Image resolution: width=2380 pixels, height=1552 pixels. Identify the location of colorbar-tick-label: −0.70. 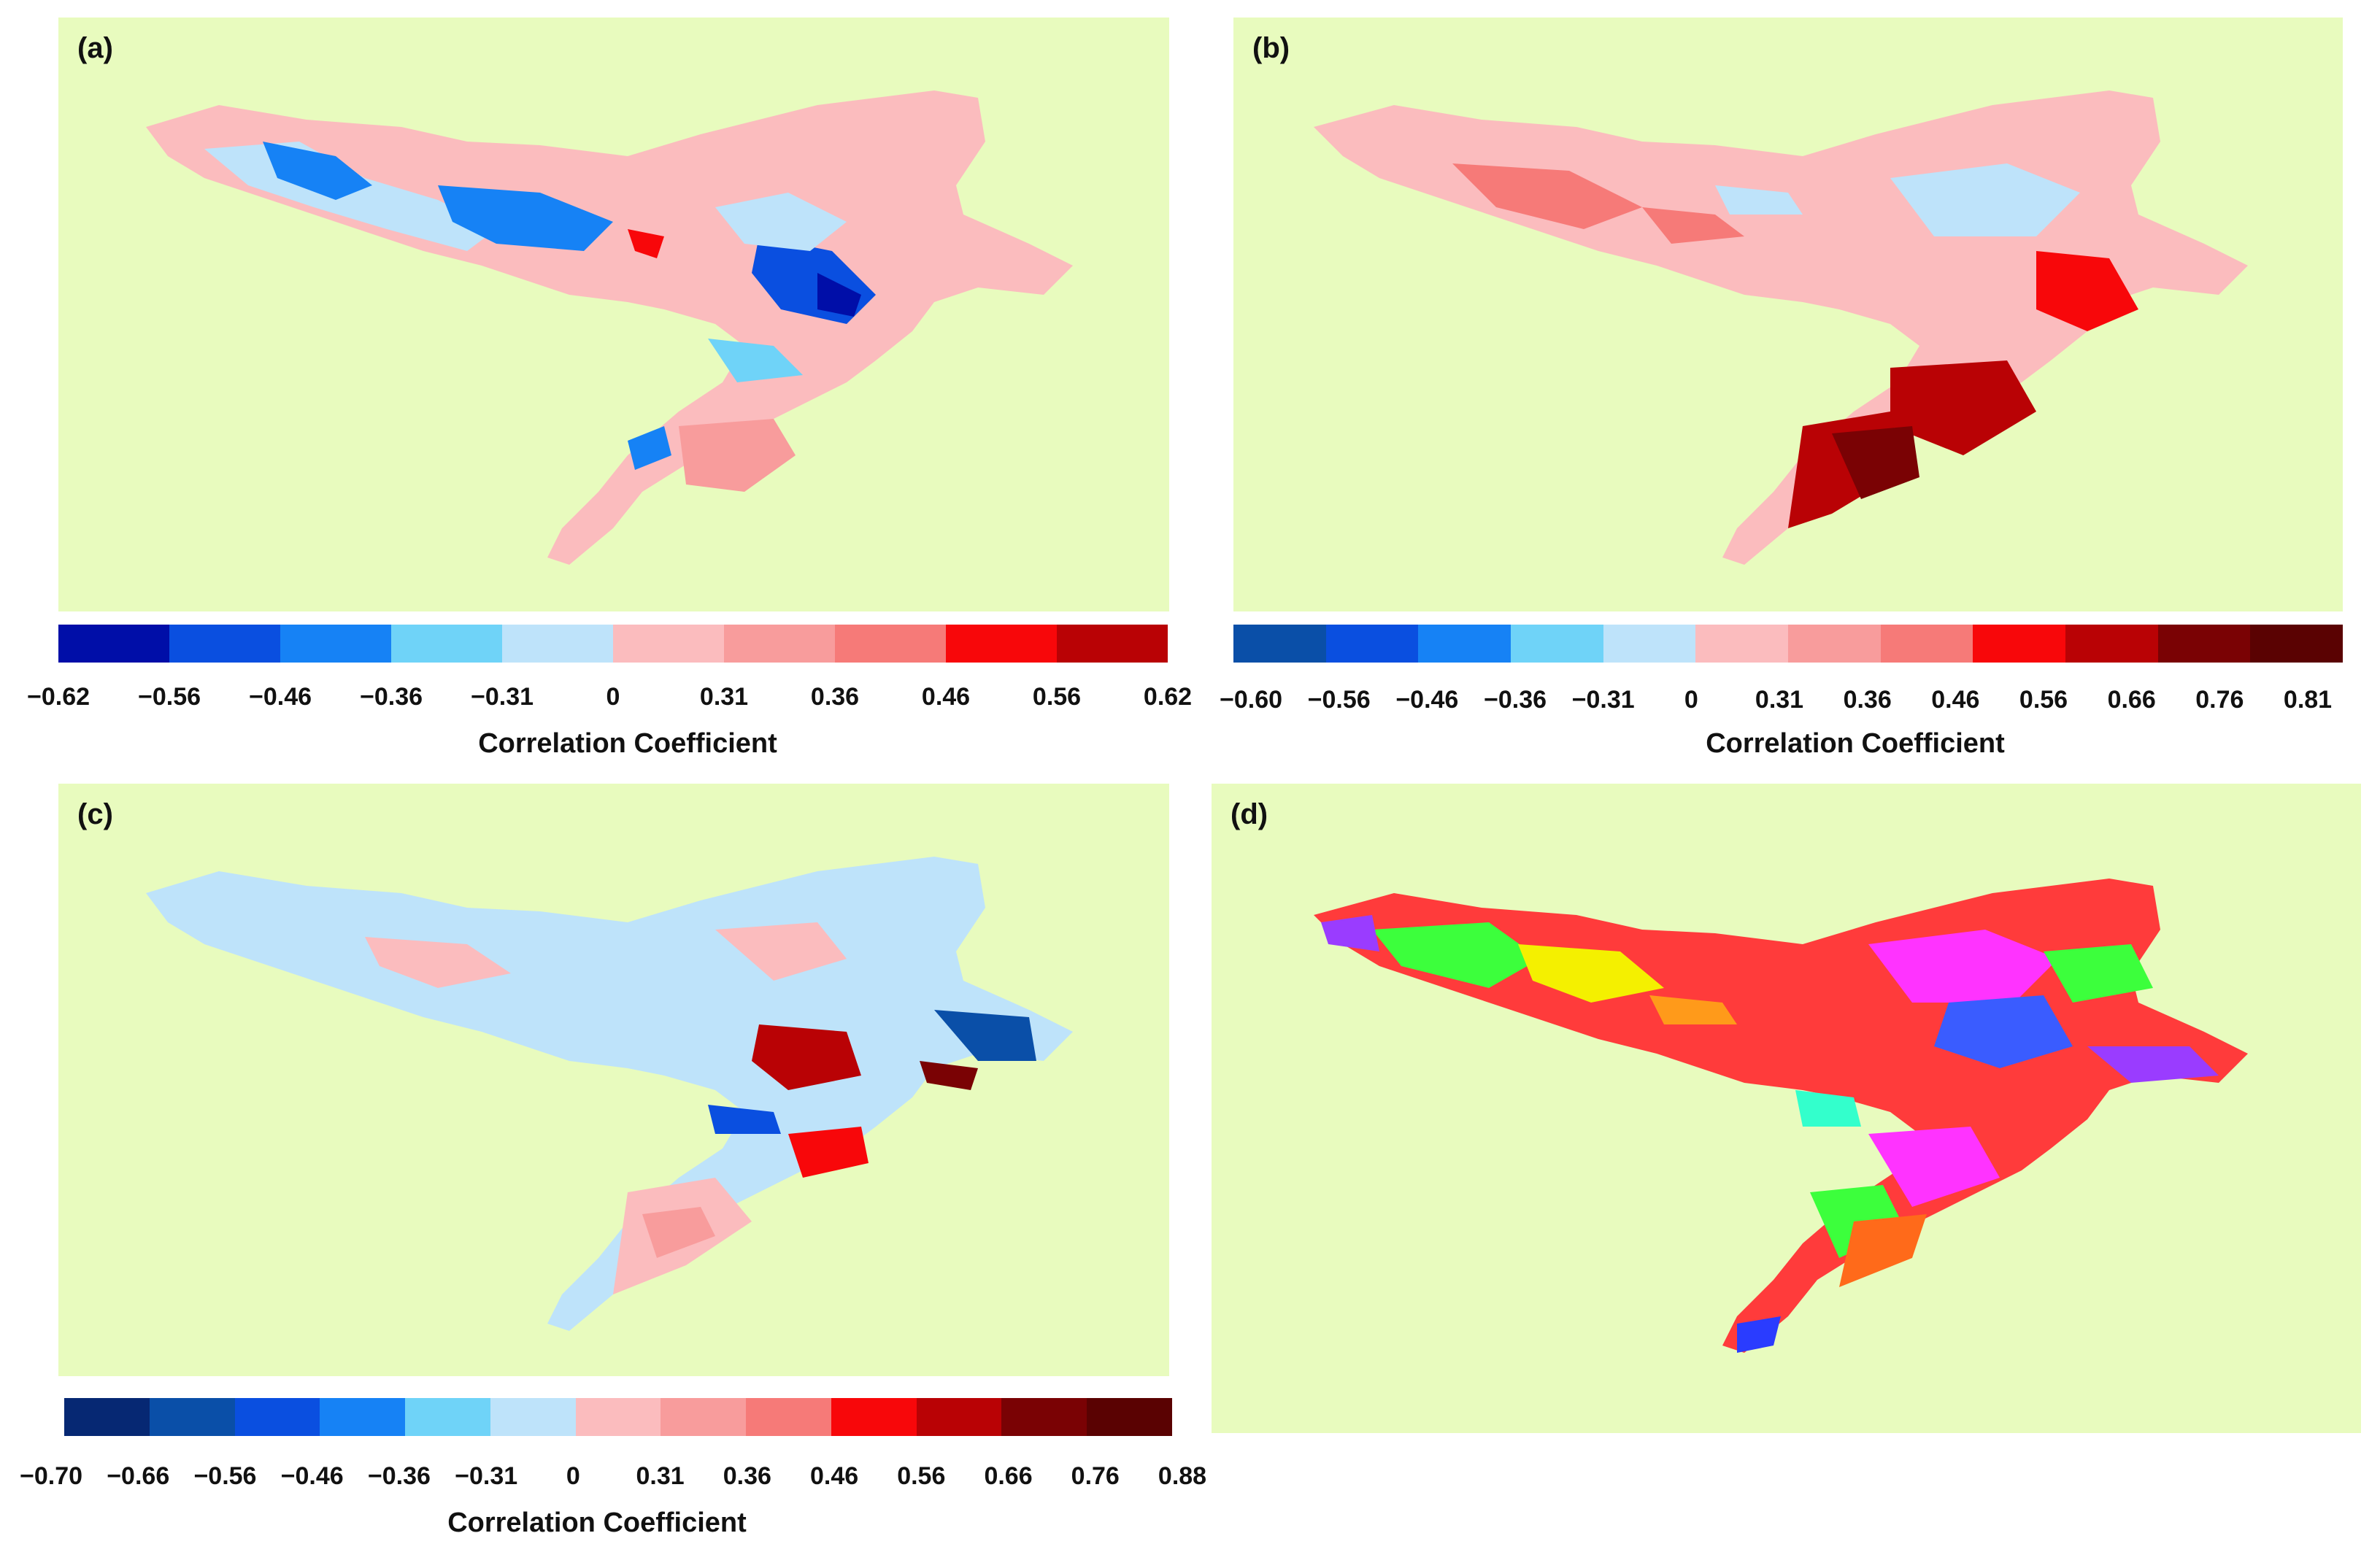
(51, 1476).